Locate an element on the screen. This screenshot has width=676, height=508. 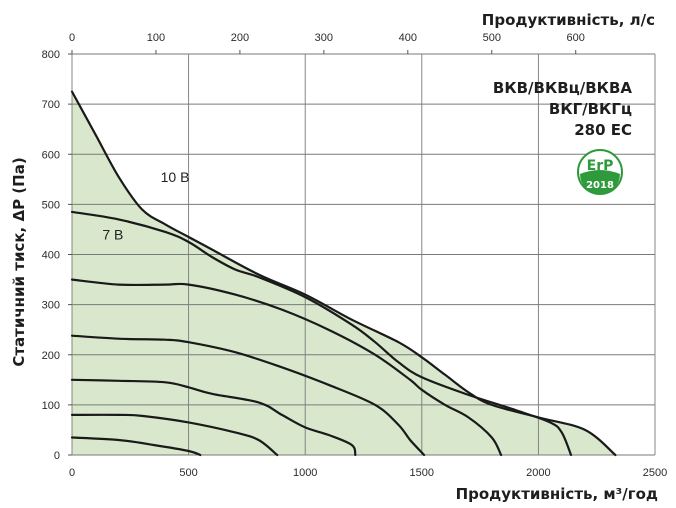
x2-tick-label: 400 is located at coordinates (408, 38).